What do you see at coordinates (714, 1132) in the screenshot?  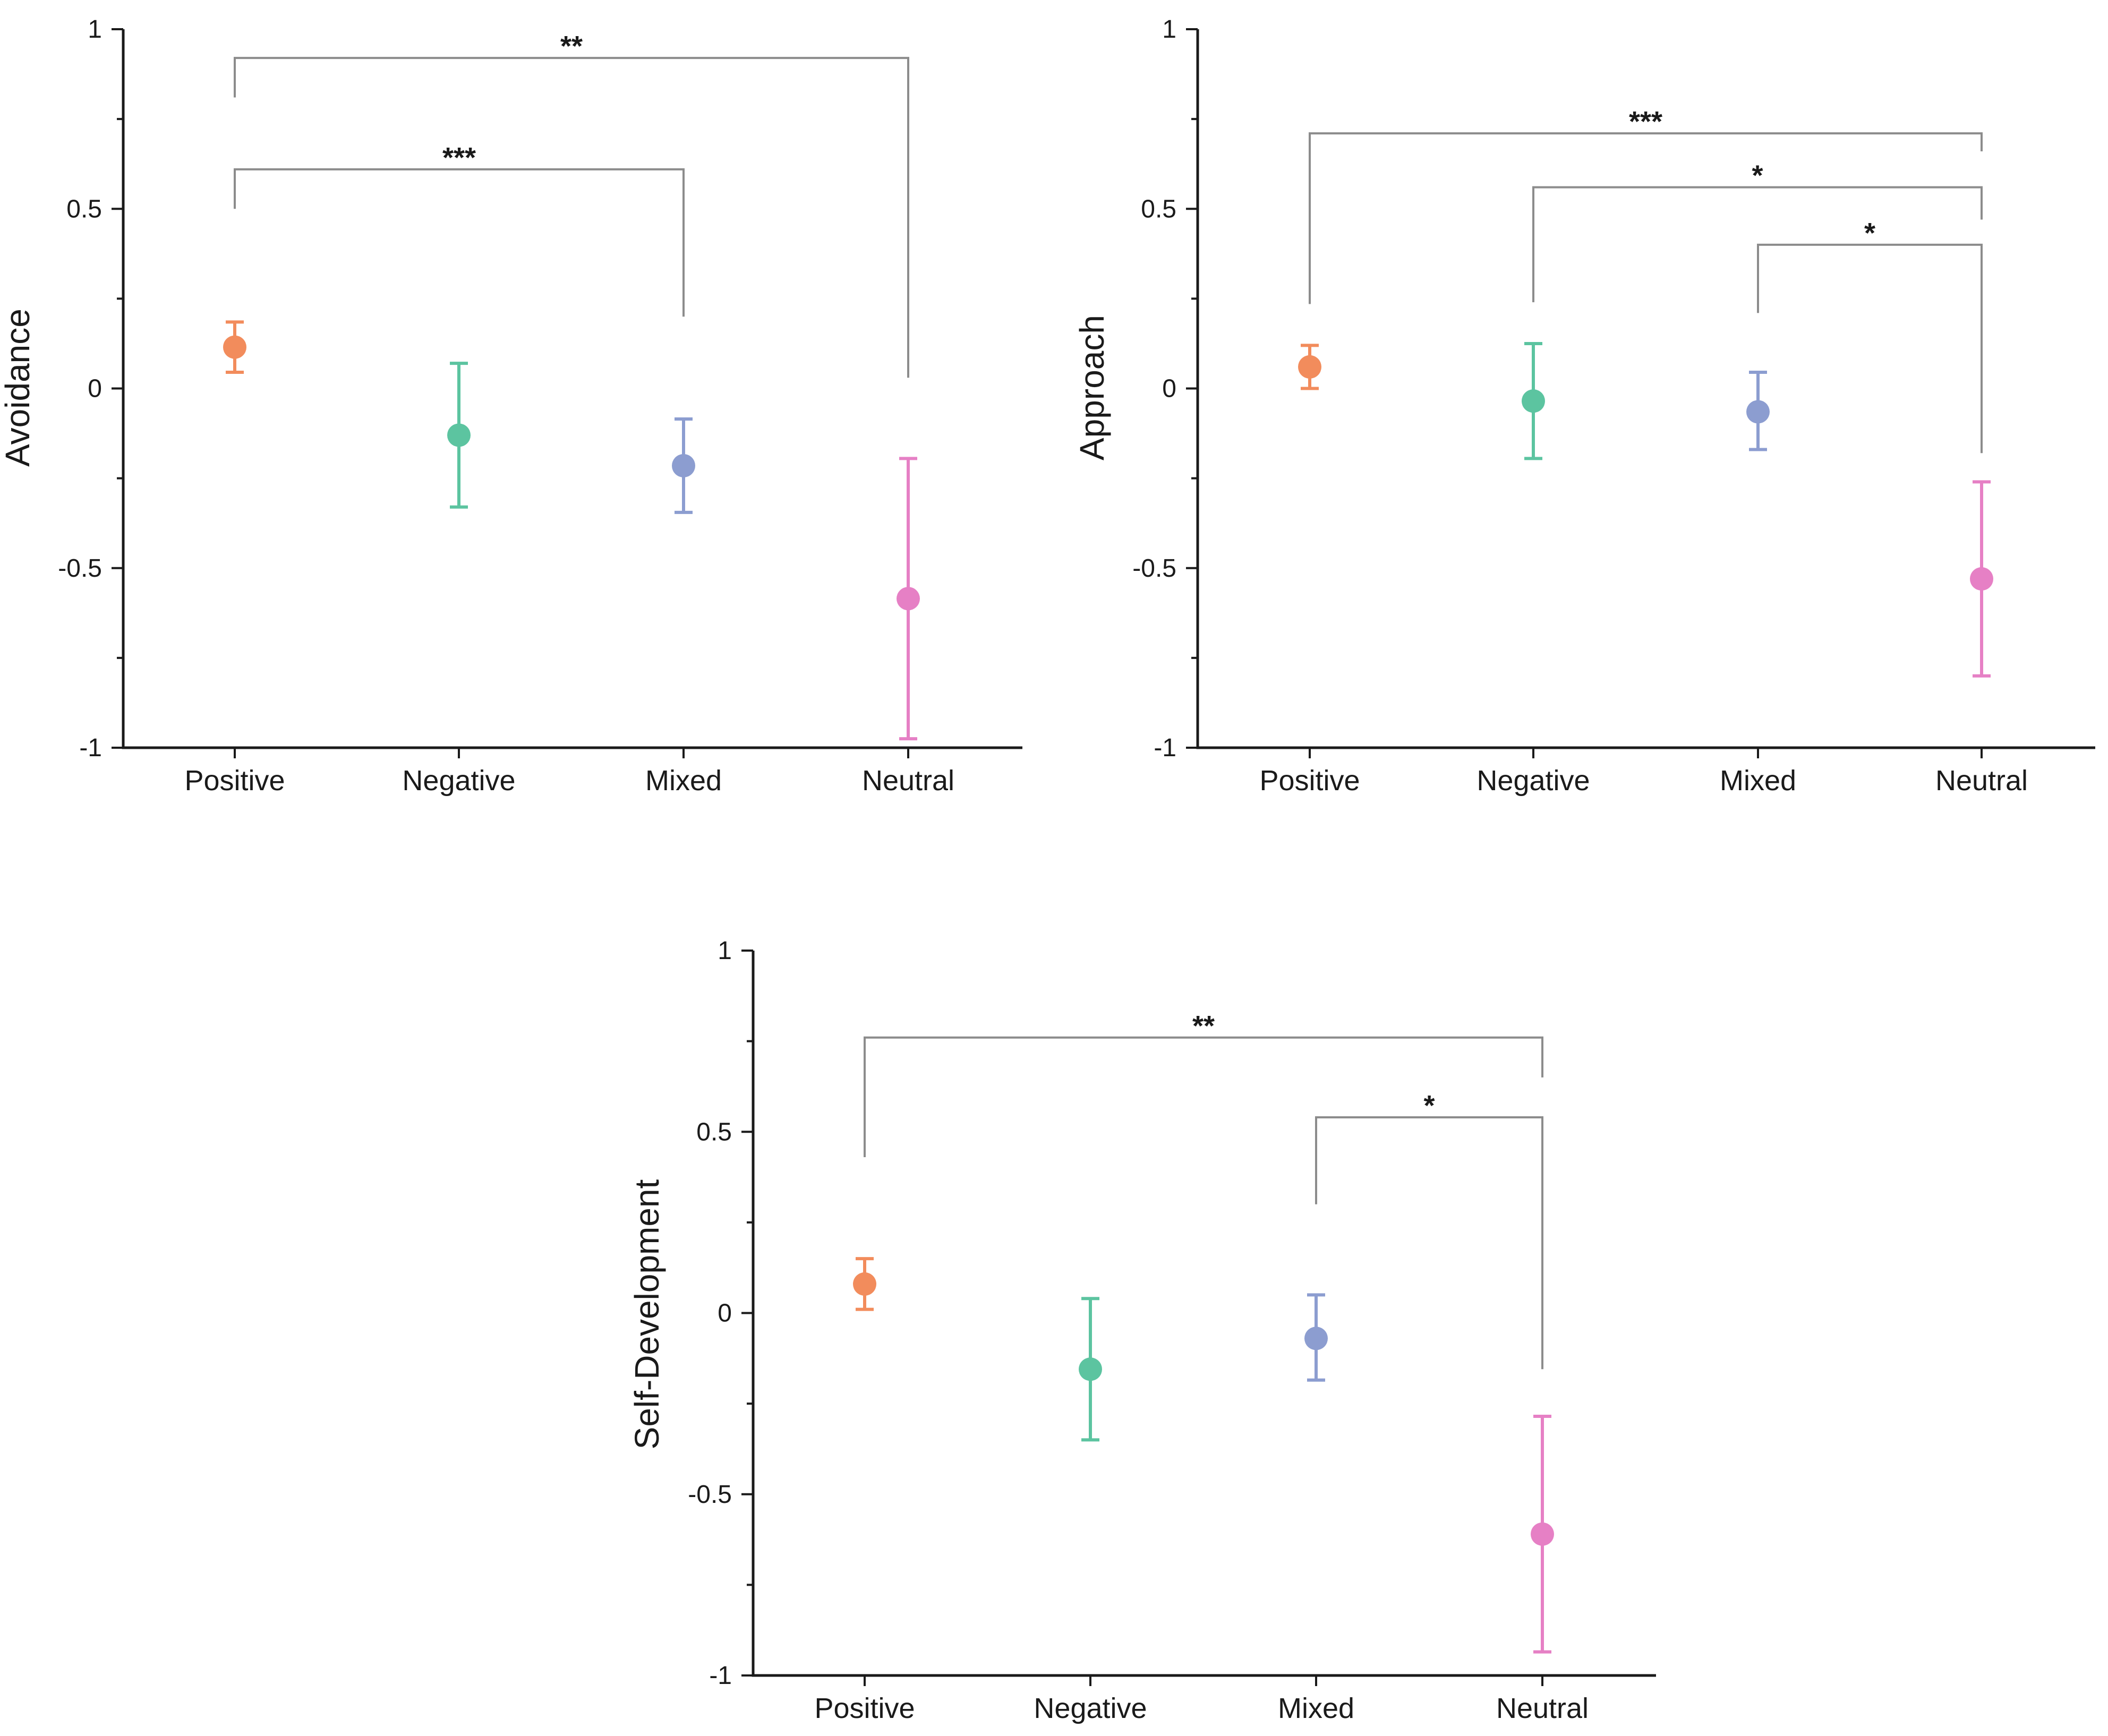 I see `self-development-y-tick-label: 0.5` at bounding box center [714, 1132].